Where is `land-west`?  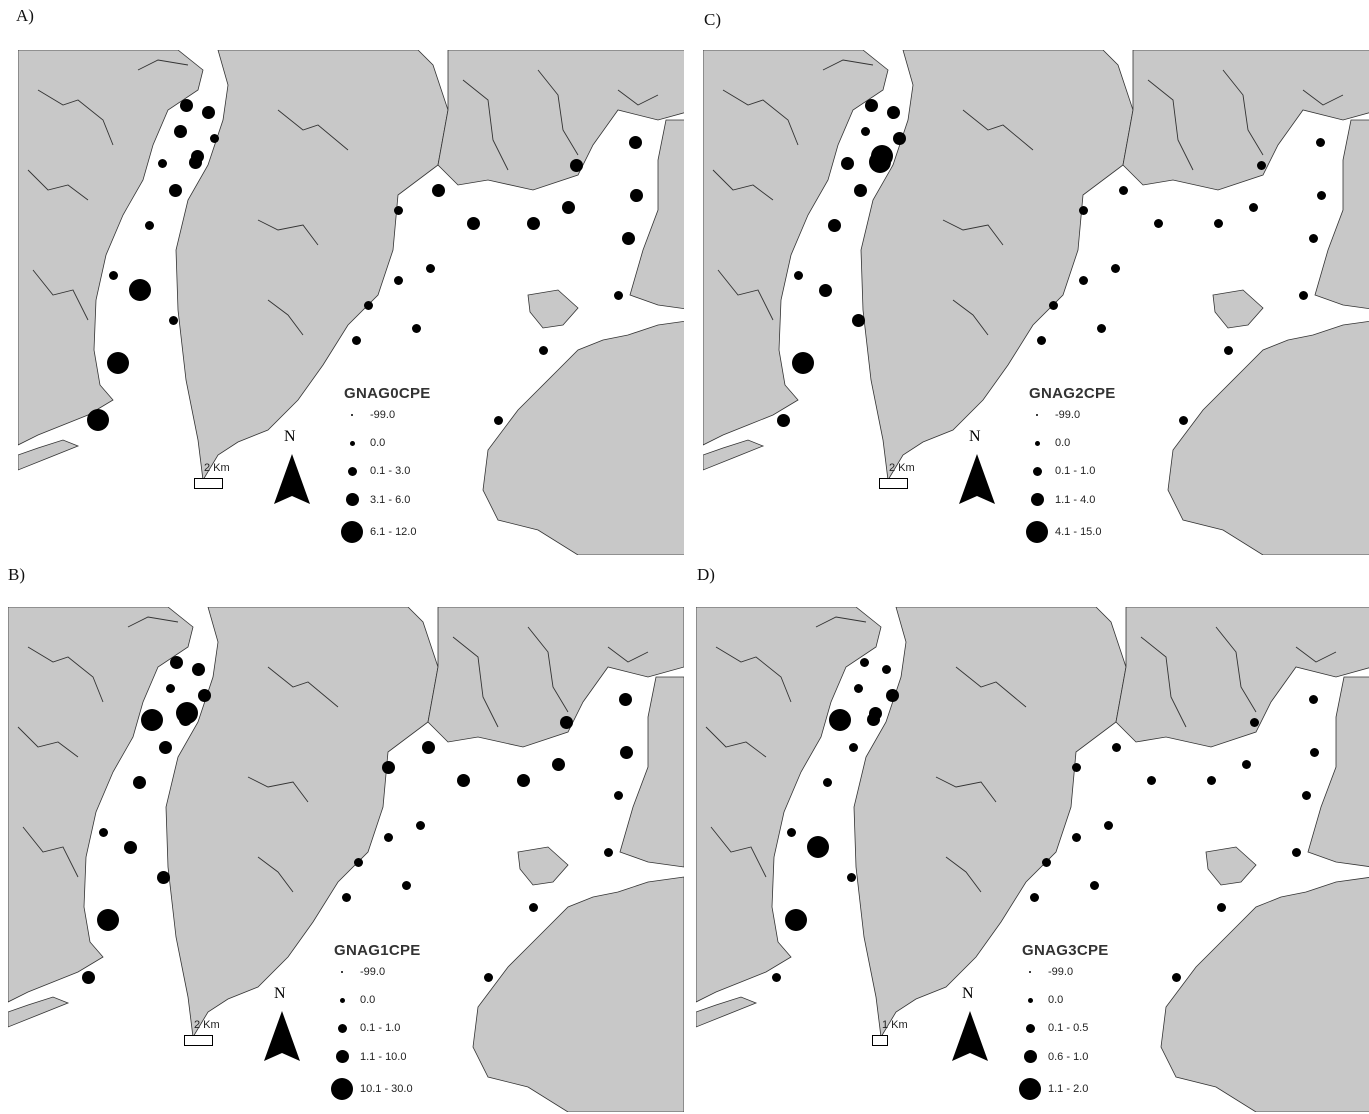
land-west is located at coordinates (789, 805).